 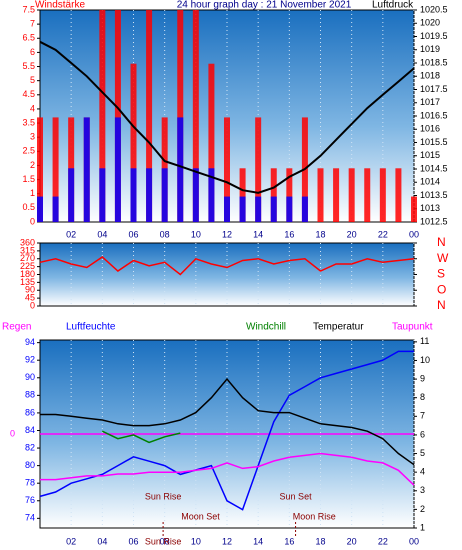 What do you see at coordinates (28, 66) in the screenshot?
I see `y-tick-label: 5.5` at bounding box center [28, 66].